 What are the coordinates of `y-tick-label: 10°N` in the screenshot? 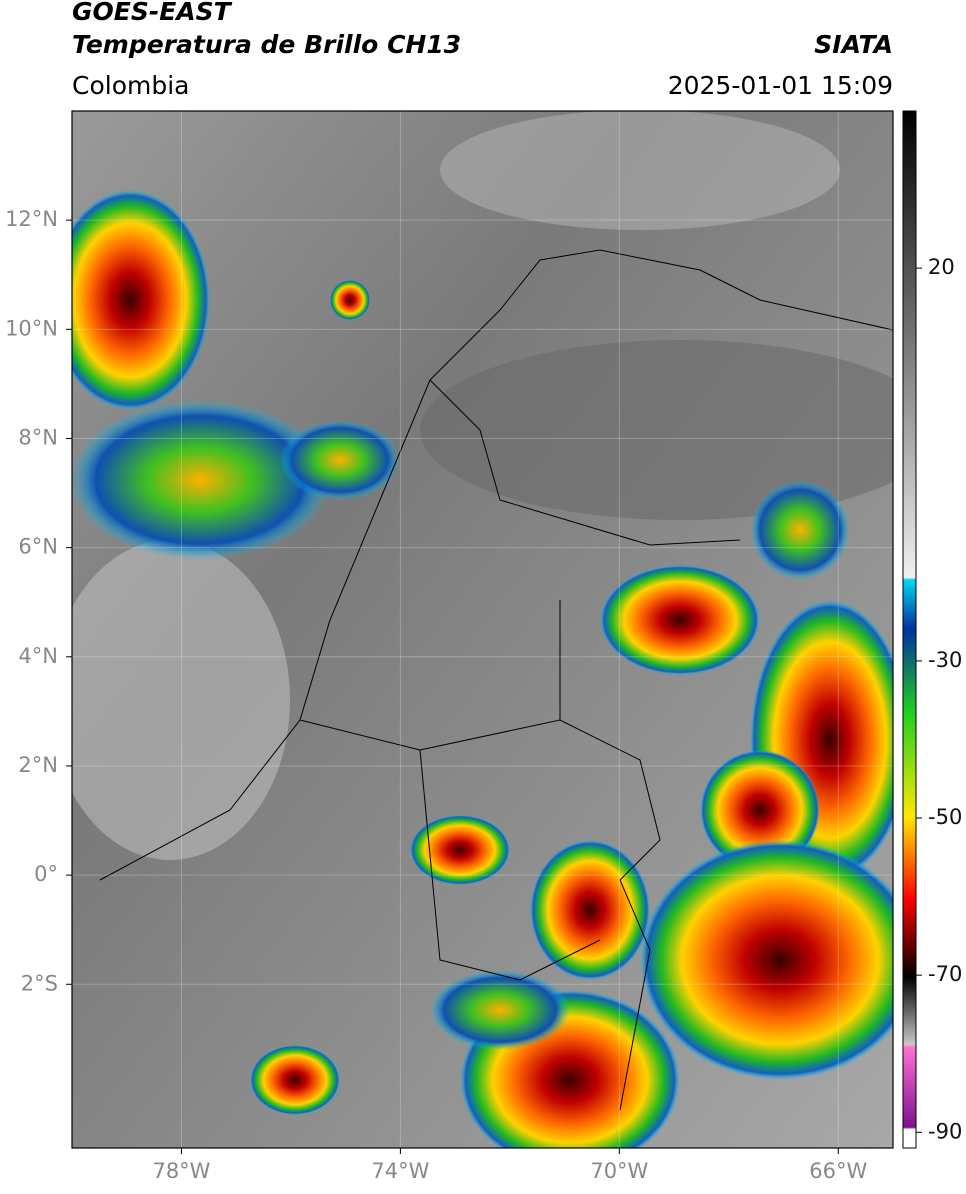 It's located at (31, 328).